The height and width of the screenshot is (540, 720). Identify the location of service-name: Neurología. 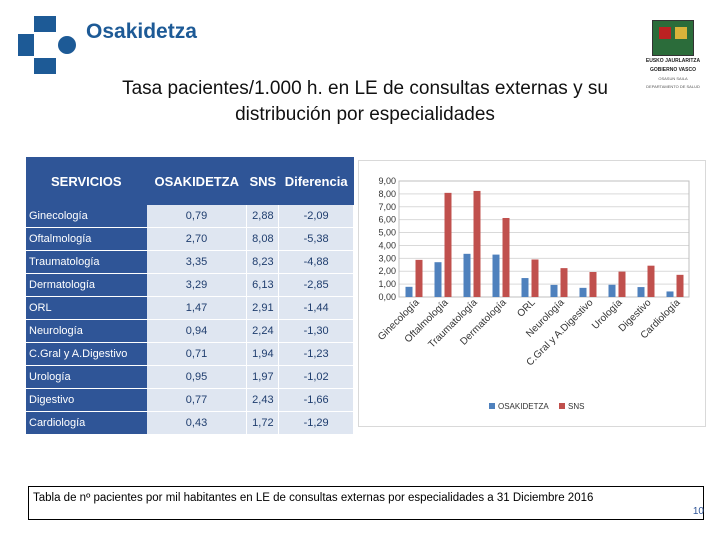
(86, 331).